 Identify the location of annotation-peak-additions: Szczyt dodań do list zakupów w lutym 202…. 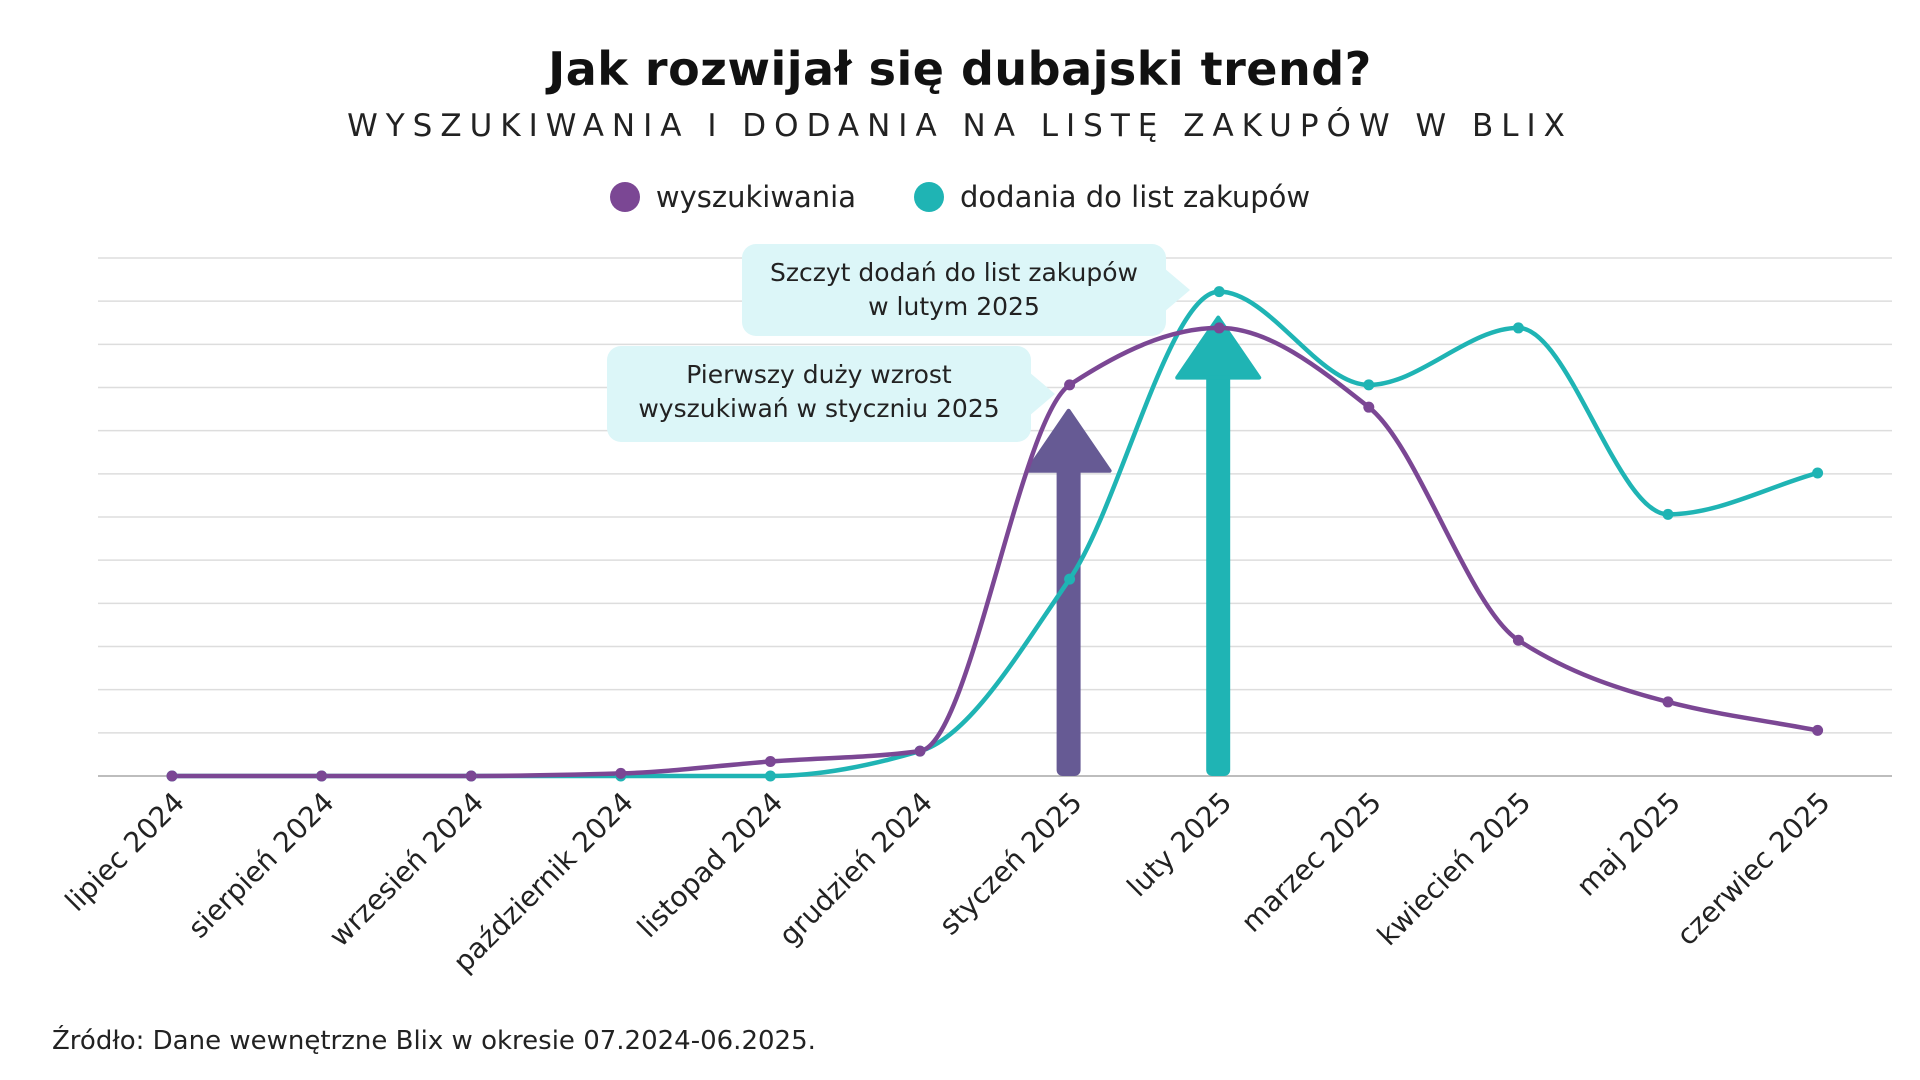
(954, 290).